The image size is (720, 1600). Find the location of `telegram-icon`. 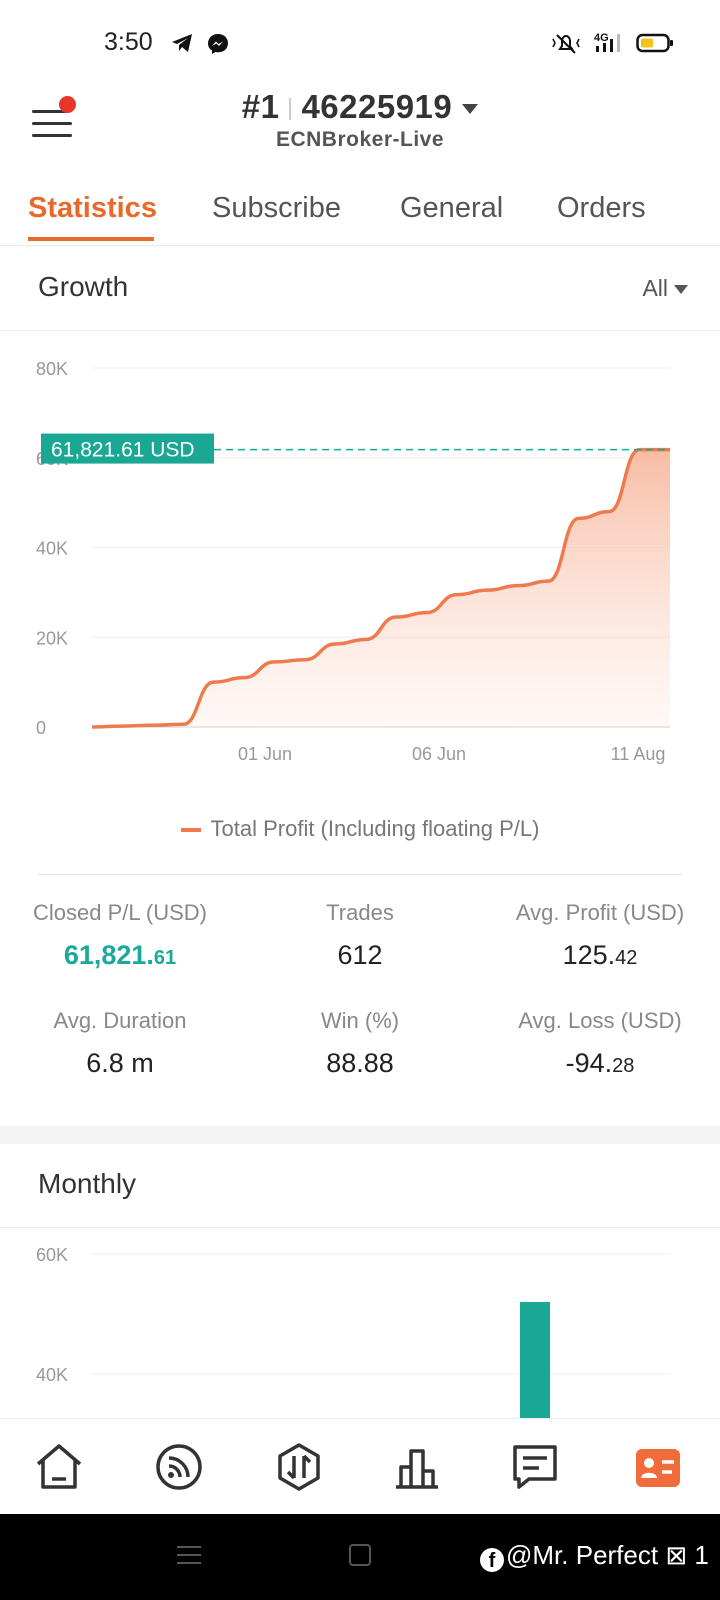

telegram-icon is located at coordinates (182, 43).